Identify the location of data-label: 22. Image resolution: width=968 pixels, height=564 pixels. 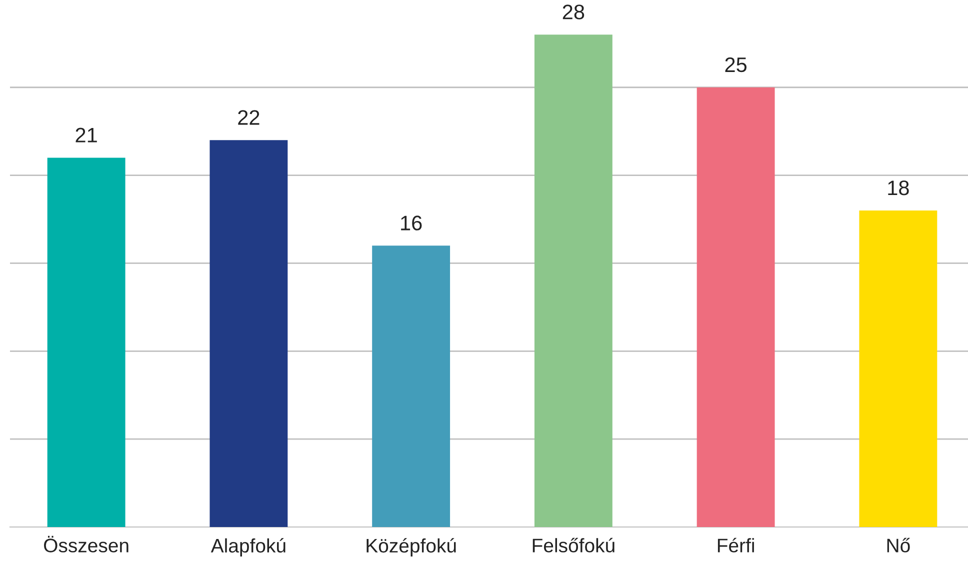
(249, 117).